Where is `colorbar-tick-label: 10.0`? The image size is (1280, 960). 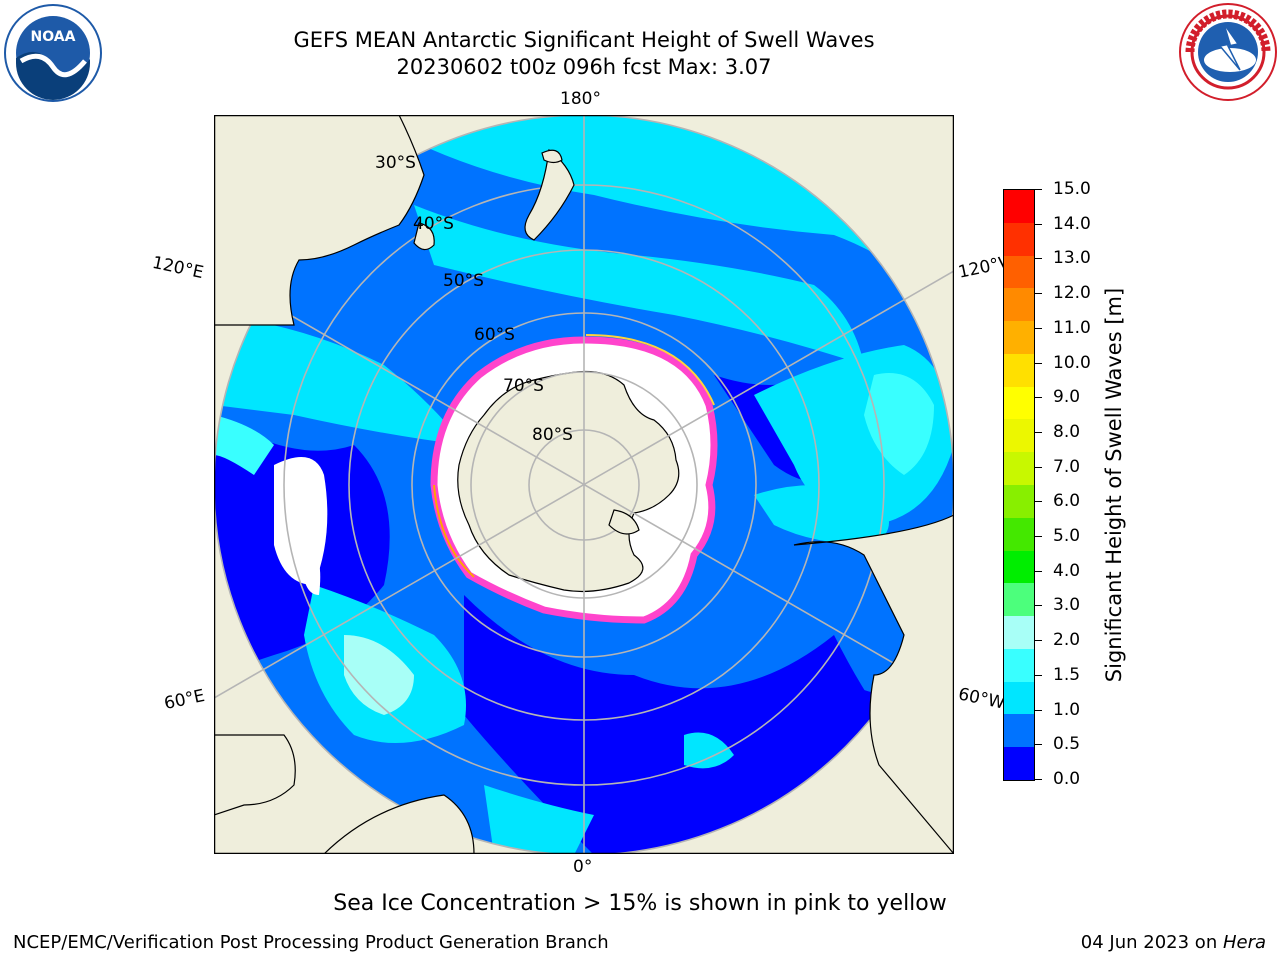
colorbar-tick-label: 10.0 is located at coordinates (1072, 362).